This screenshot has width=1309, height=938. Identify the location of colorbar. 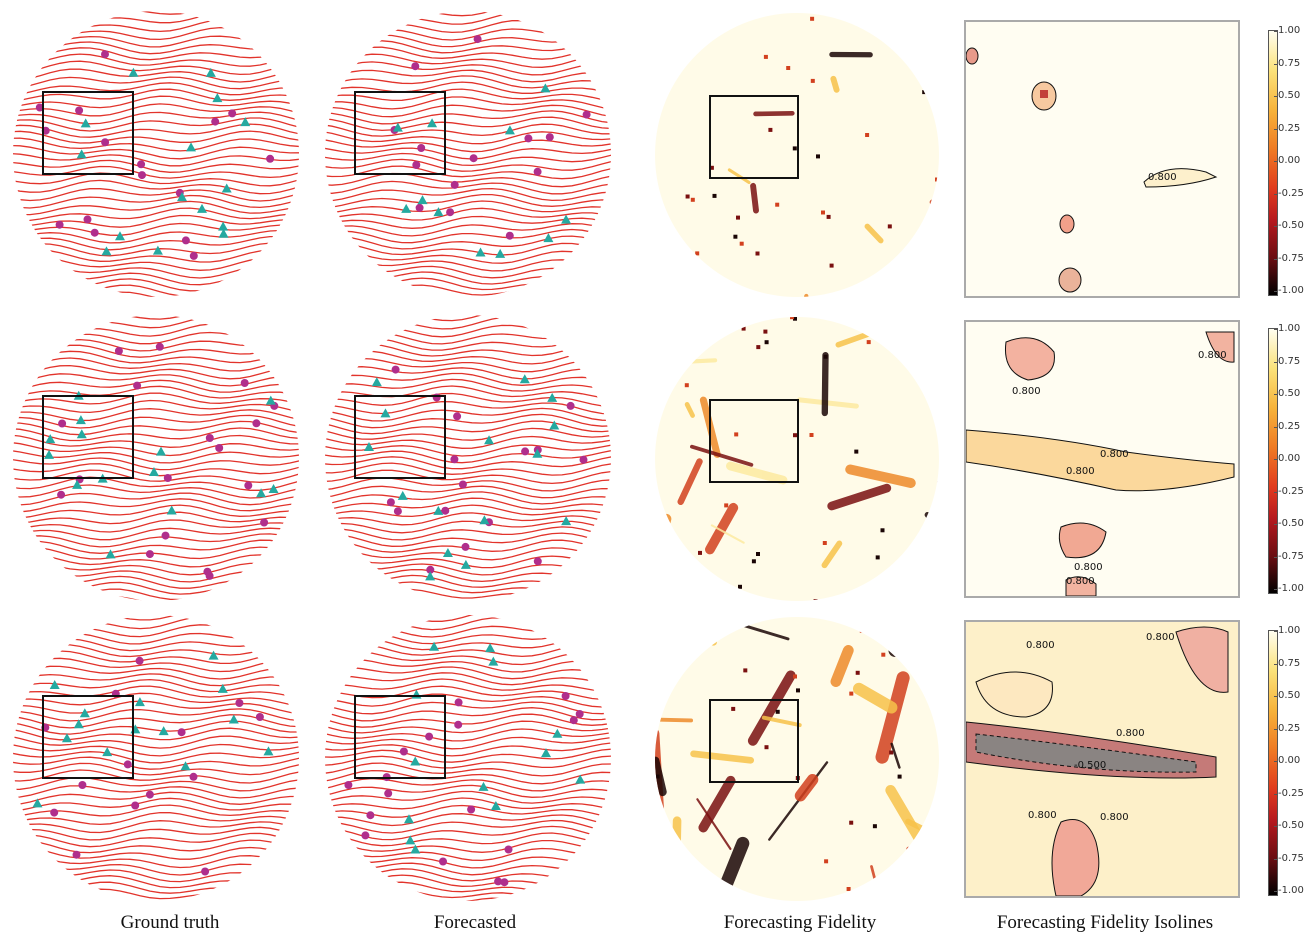
(1273, 763).